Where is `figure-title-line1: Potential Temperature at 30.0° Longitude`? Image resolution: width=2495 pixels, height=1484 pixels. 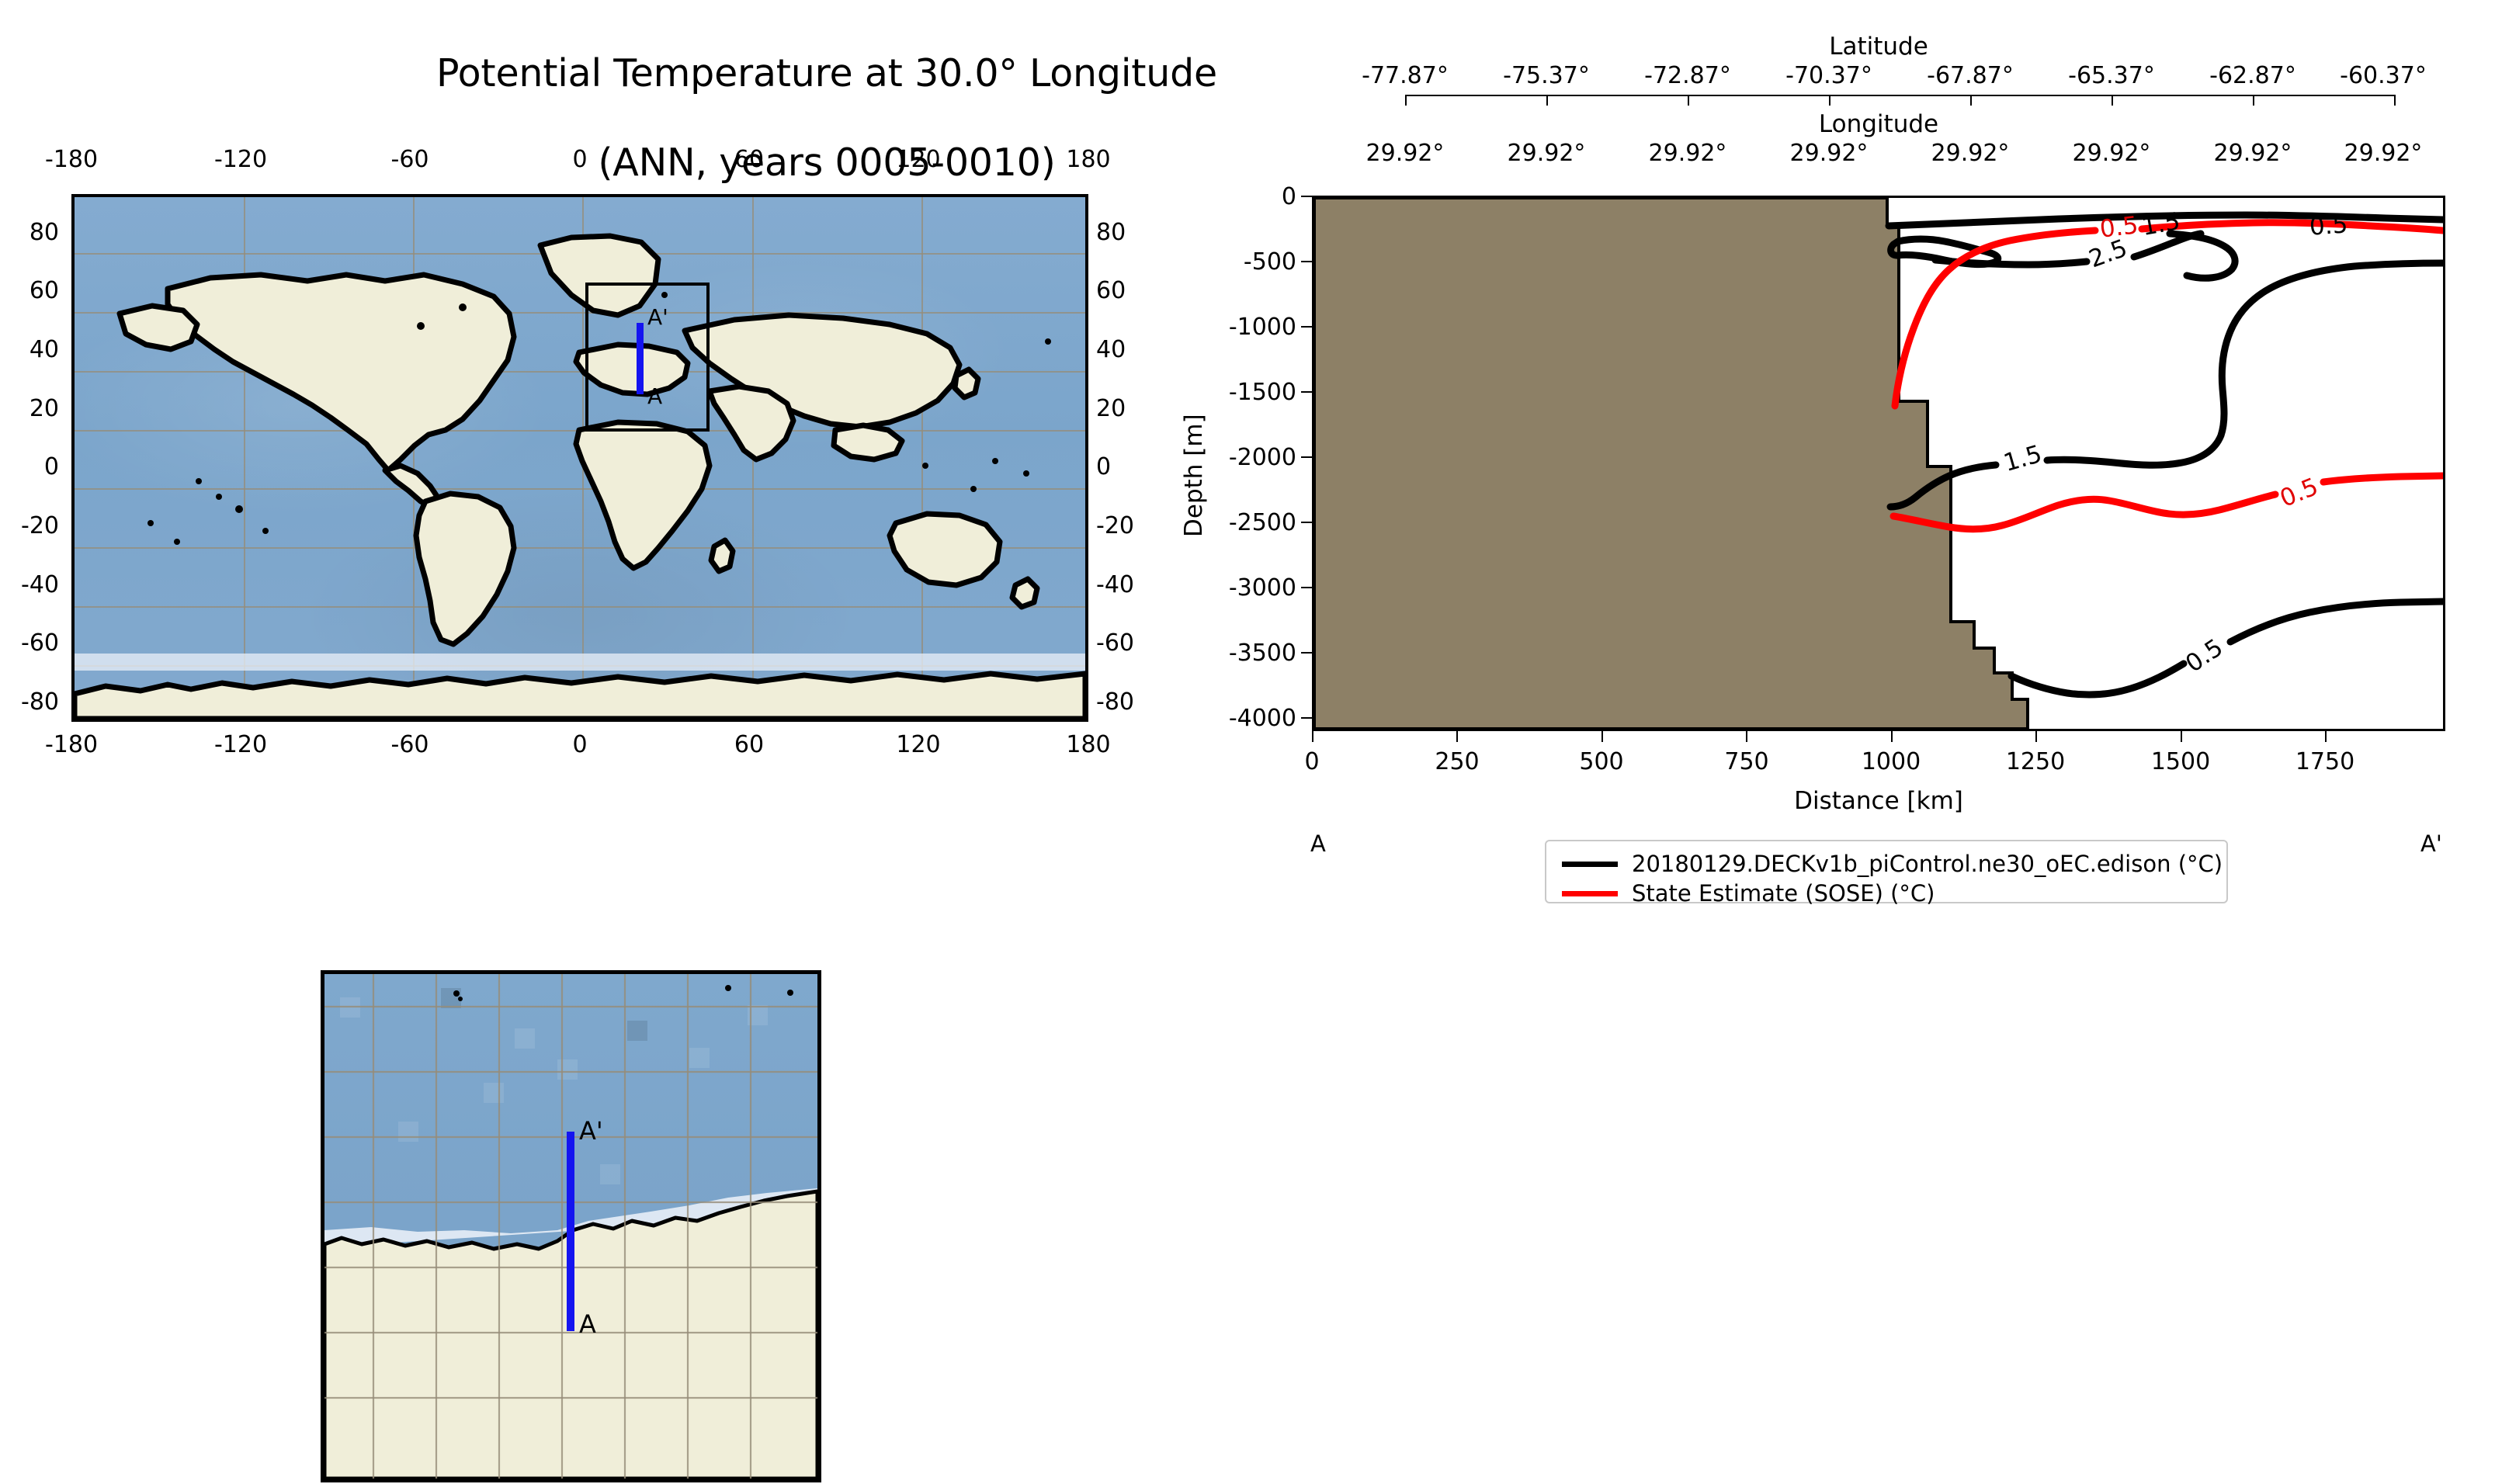
figure-title-line1: Potential Temperature at 30.0° Longitude is located at coordinates (826, 72).